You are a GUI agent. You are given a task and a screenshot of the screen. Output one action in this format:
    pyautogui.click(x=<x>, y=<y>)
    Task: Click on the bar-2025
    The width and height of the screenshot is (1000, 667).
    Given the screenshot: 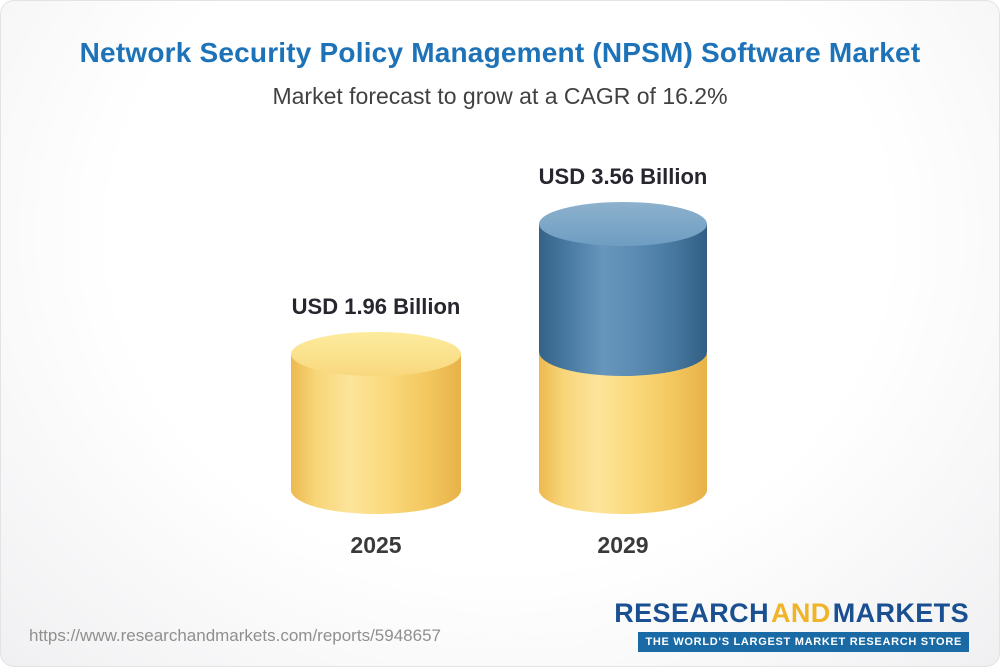 What is the action you would take?
    pyautogui.click(x=376, y=423)
    